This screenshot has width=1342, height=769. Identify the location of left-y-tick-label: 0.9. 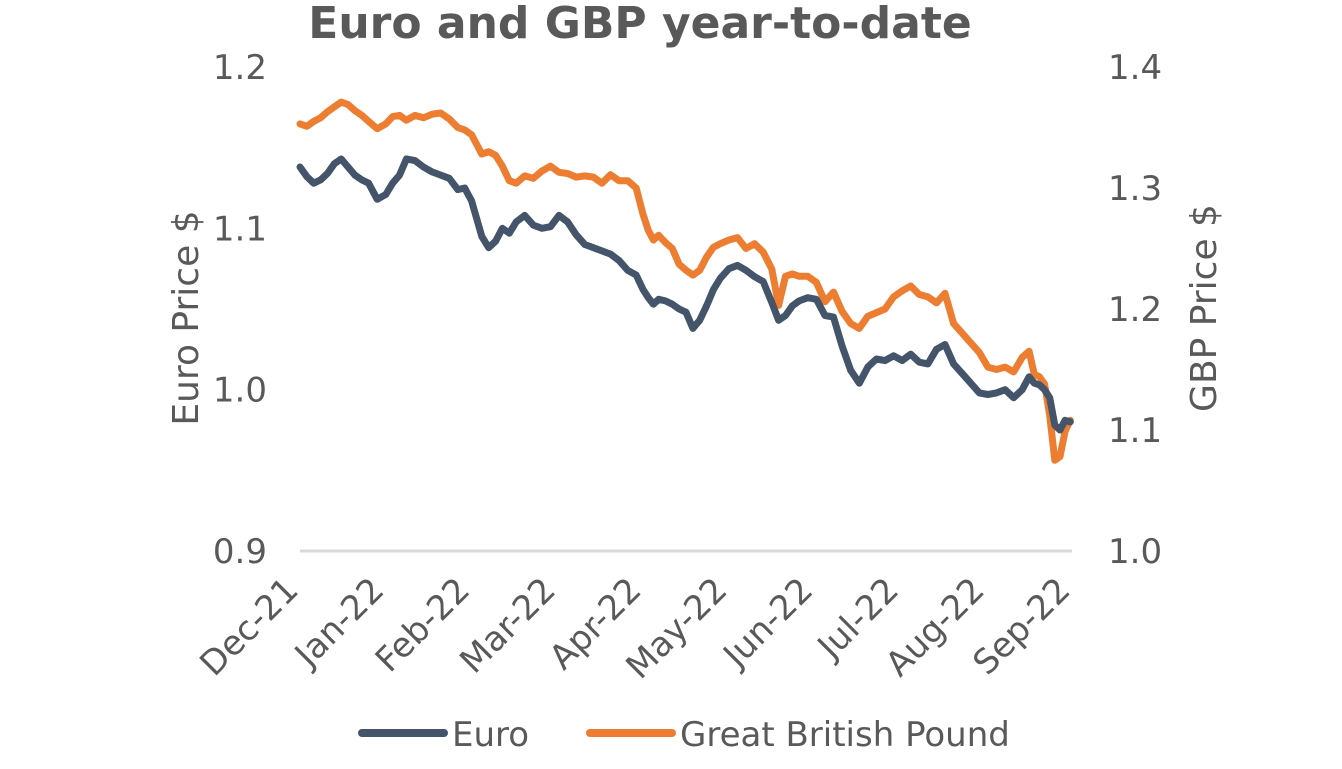
(240, 552).